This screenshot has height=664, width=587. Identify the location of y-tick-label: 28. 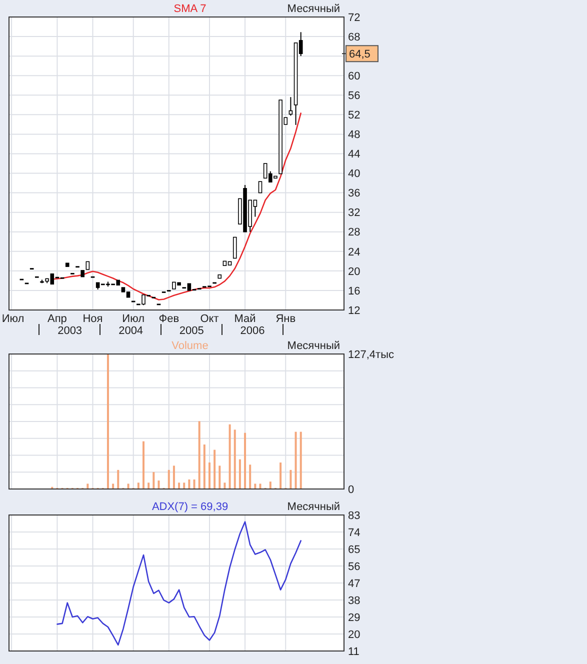
(354, 232).